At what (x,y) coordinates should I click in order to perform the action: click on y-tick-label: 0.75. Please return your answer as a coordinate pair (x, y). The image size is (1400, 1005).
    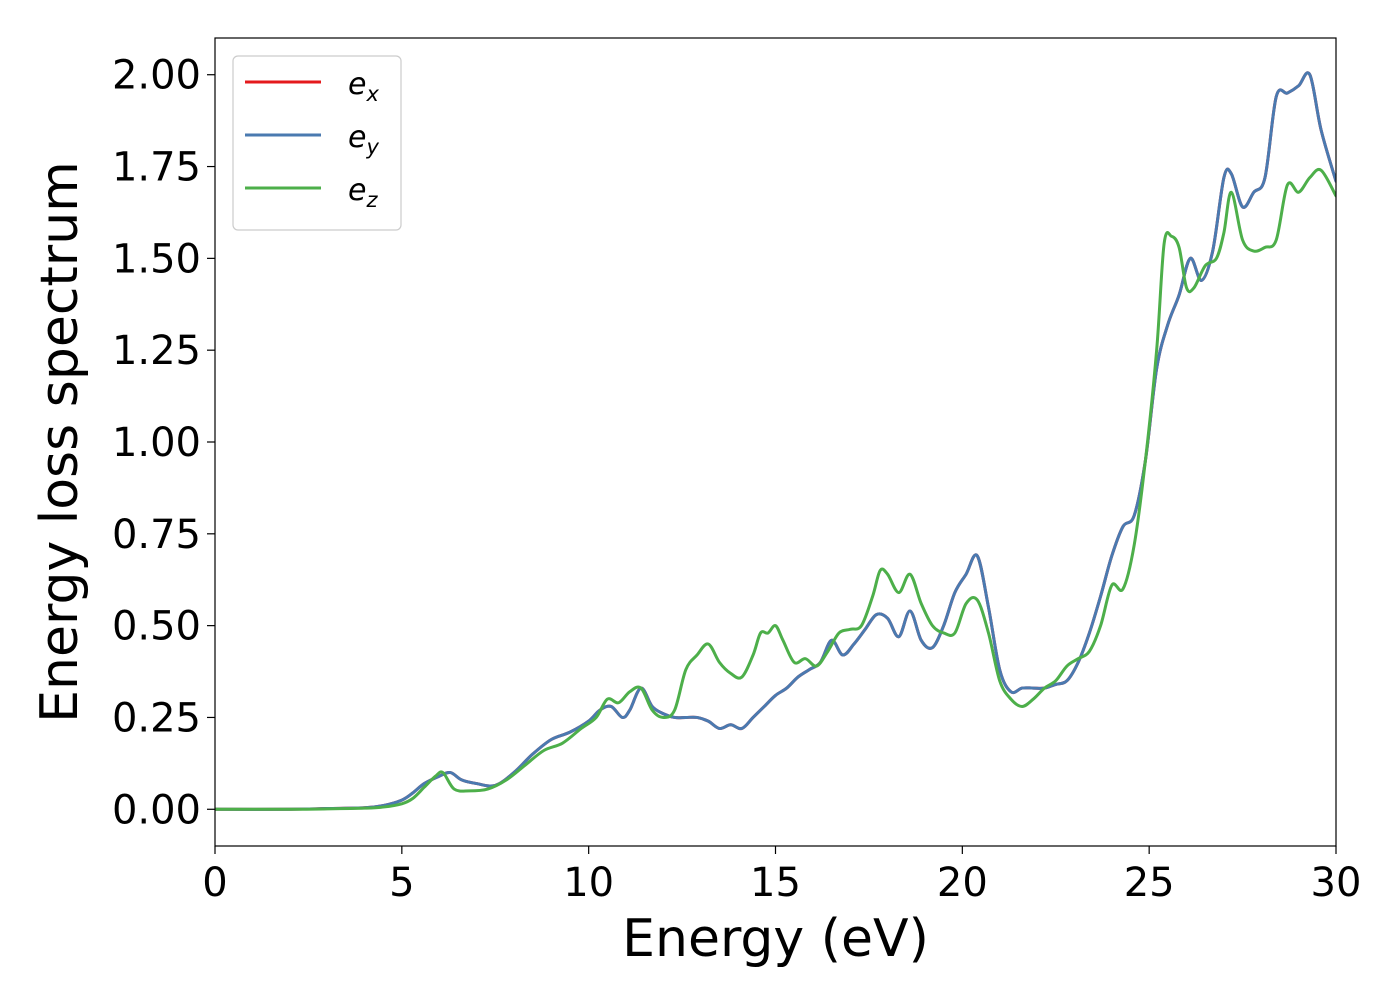
    Looking at the image, I should click on (156, 535).